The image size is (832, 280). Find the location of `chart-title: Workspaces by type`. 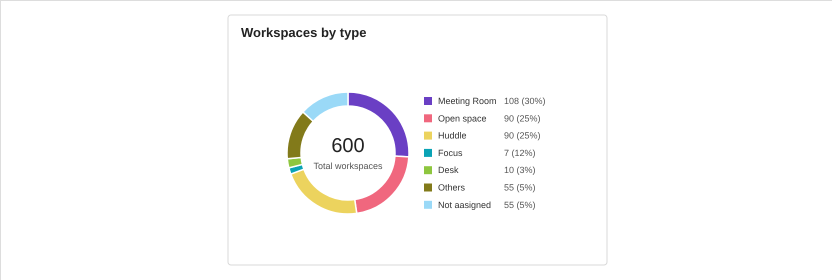

chart-title: Workspaces by type is located at coordinates (303, 32).